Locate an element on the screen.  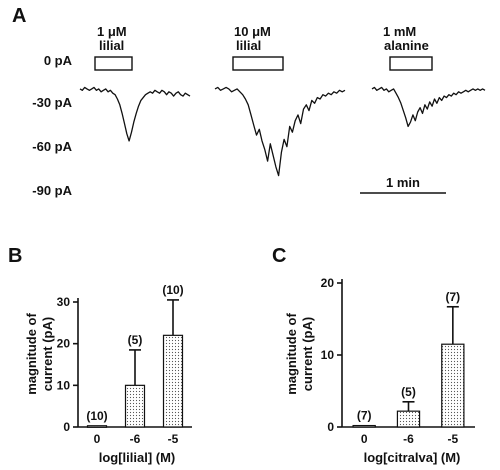
panel-b-ylabel-line1: magnitude of is located at coordinates (31, 354).